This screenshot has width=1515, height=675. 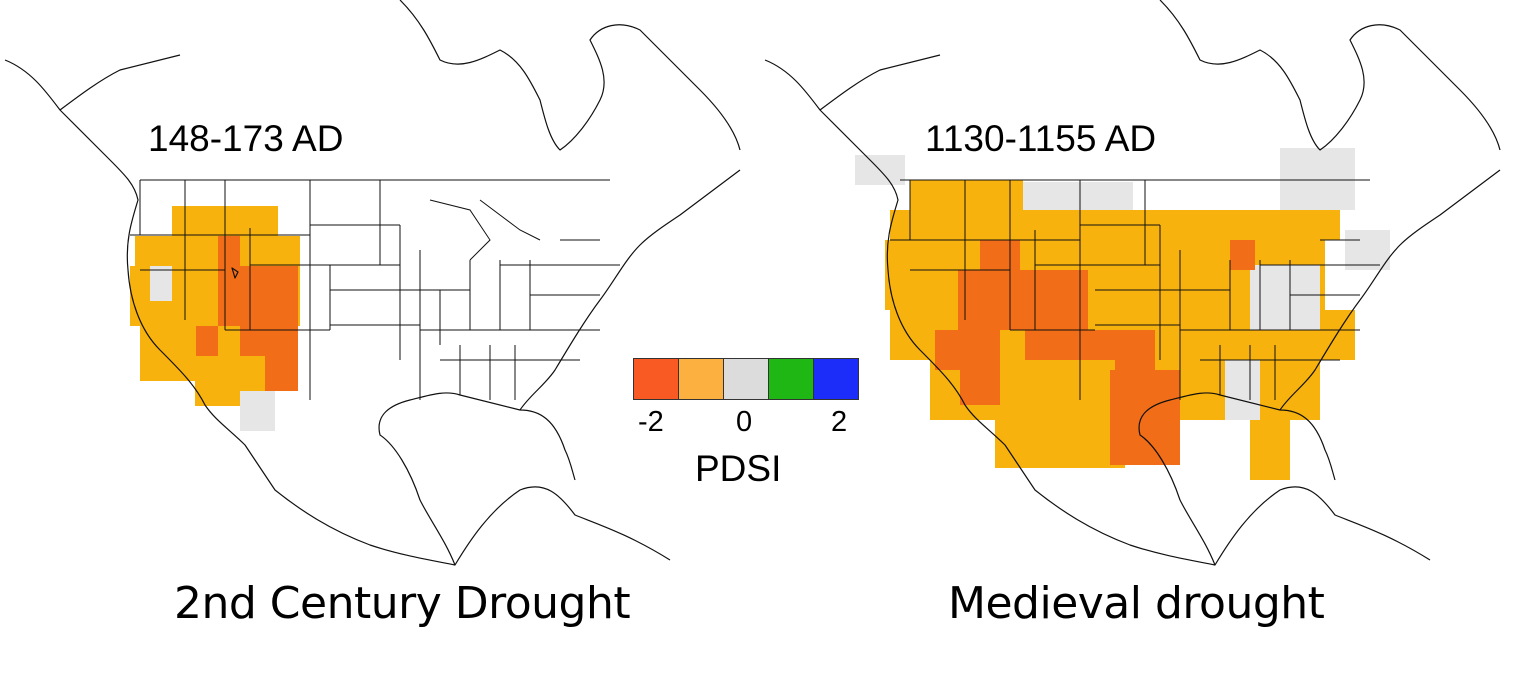 What do you see at coordinates (215, 318) in the screenshot?
I see `drought-cells` at bounding box center [215, 318].